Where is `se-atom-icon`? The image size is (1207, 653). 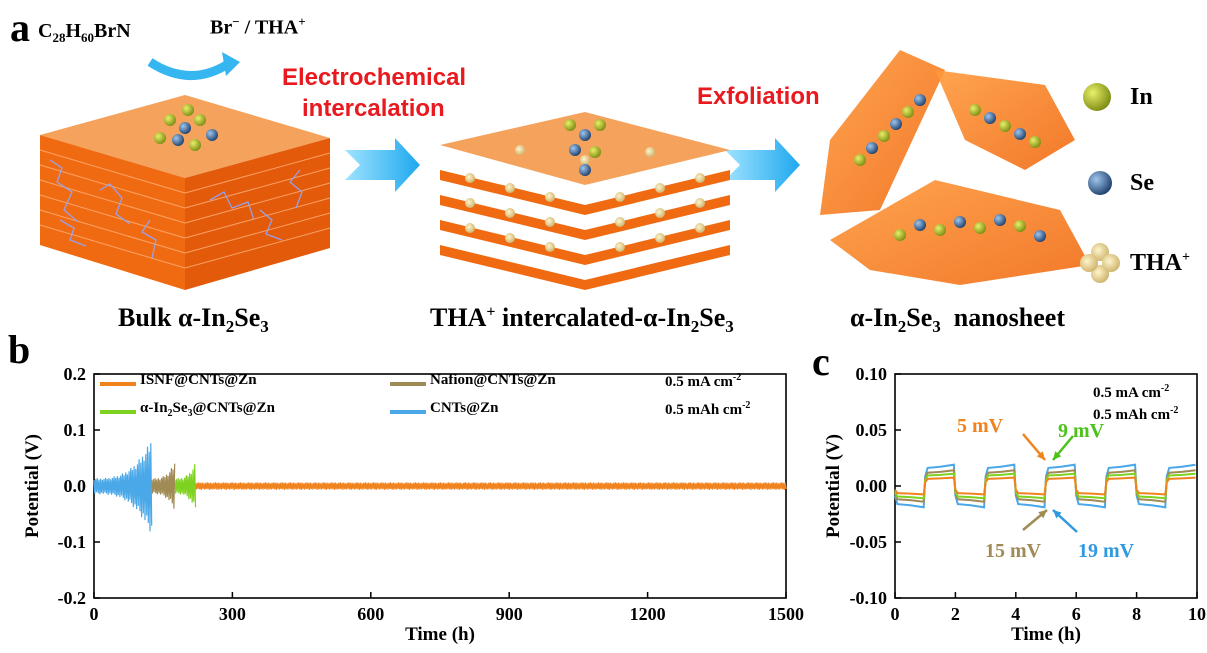
se-atom-icon is located at coordinates (1100, 183).